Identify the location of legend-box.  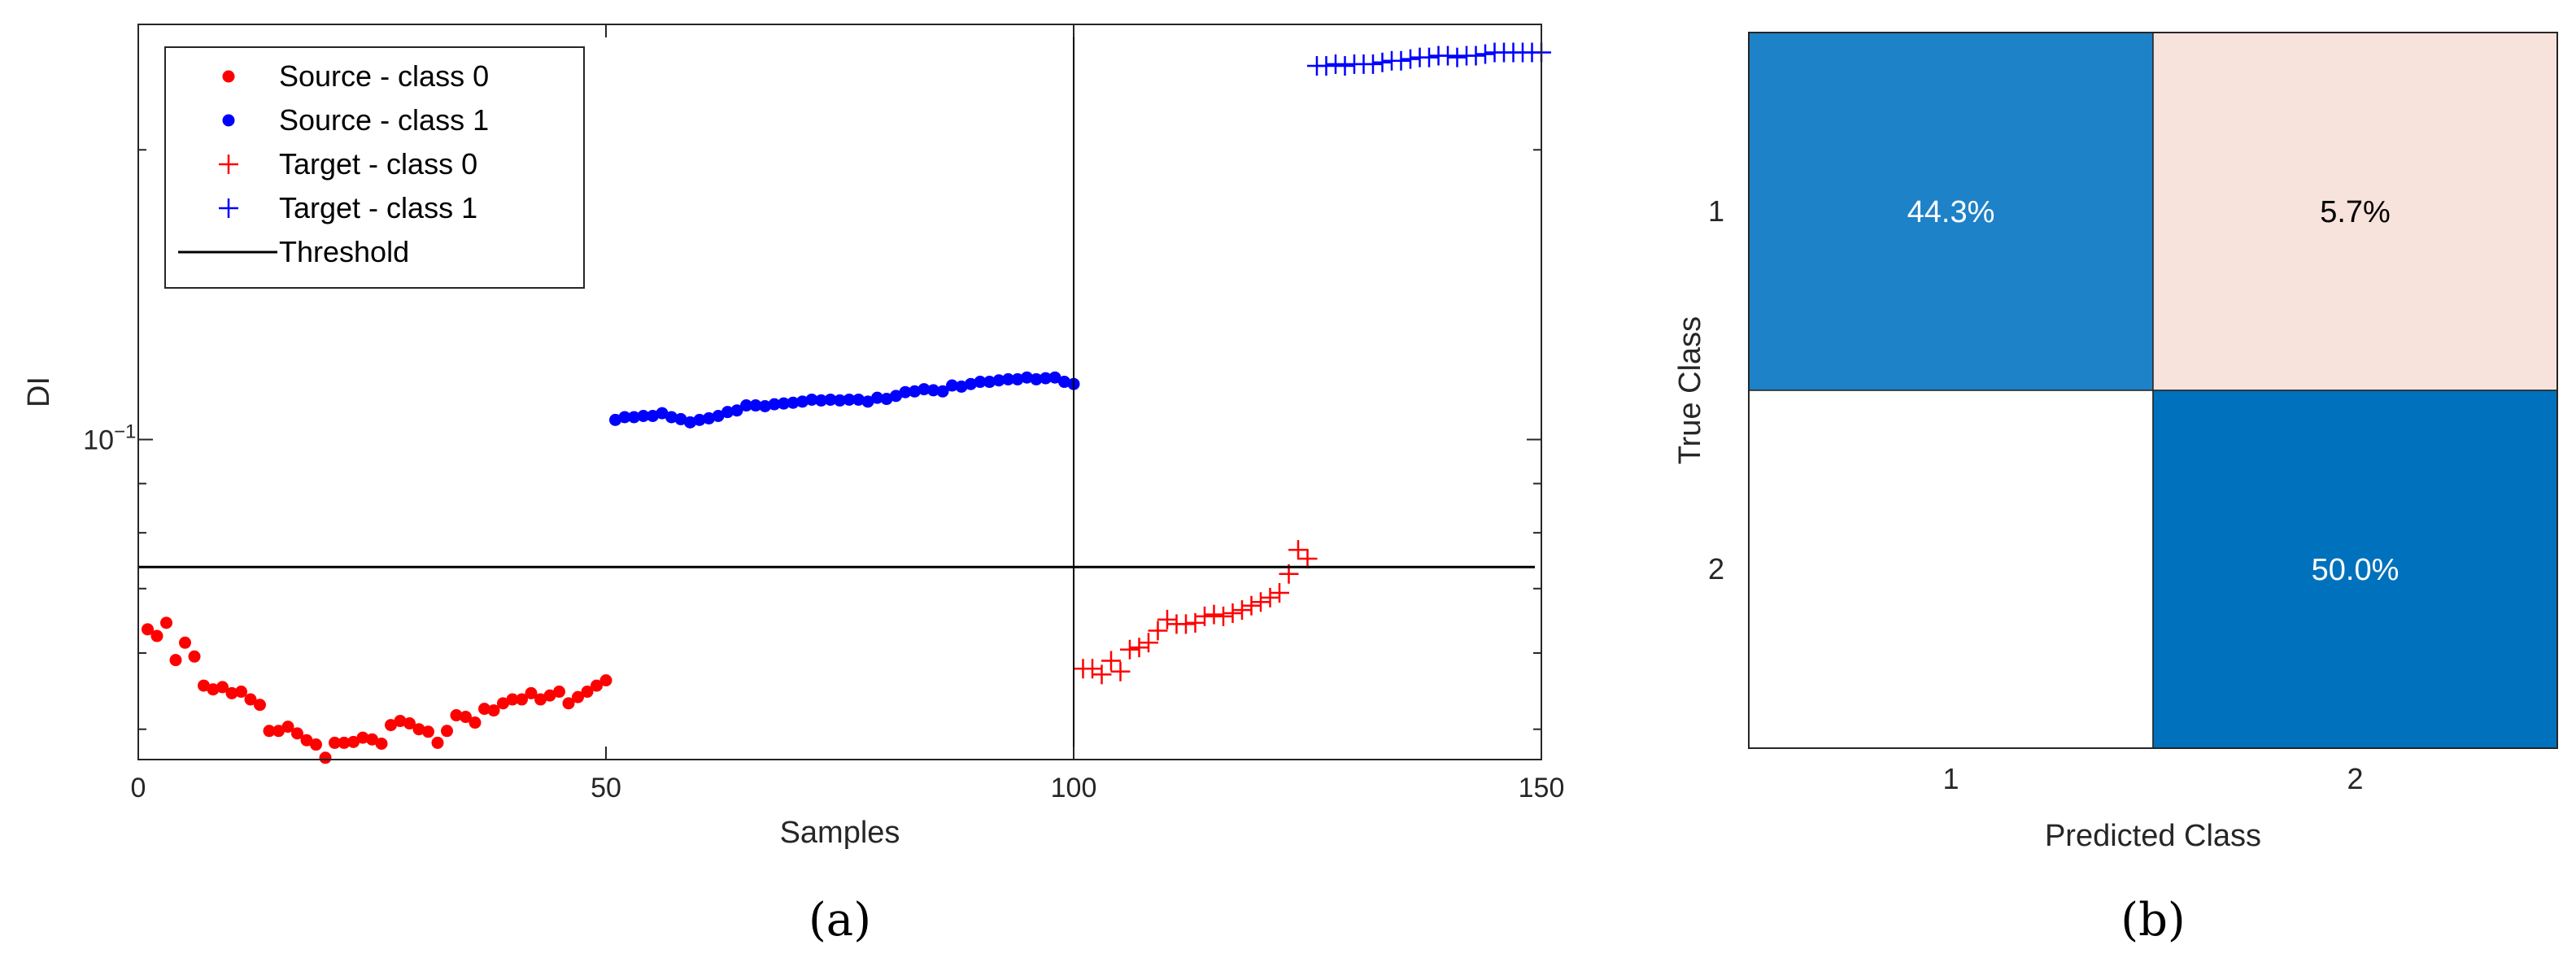
(374, 167).